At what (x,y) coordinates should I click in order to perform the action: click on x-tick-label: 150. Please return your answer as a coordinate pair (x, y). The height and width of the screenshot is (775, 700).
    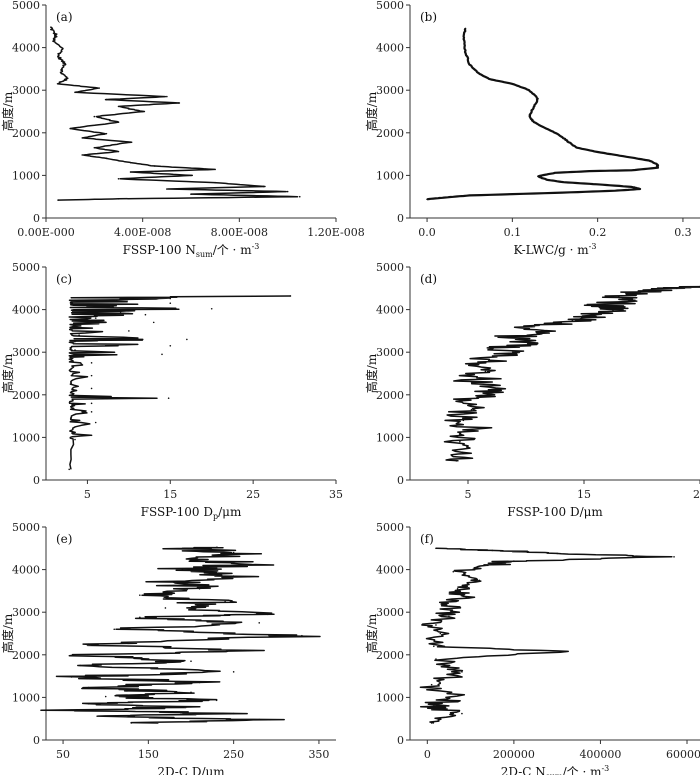
    Looking at the image, I should click on (148, 754).